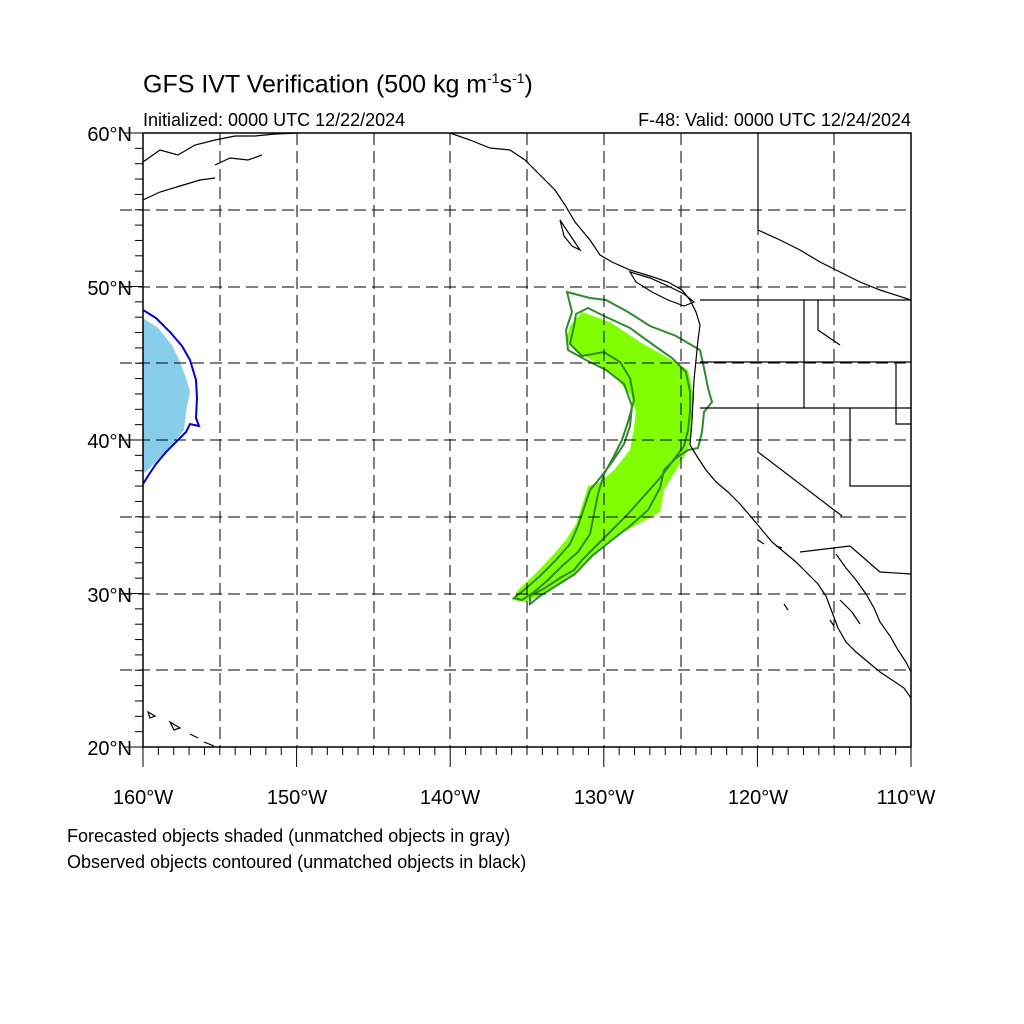  What do you see at coordinates (297, 798) in the screenshot?
I see `lon-label-150w: 150°W` at bounding box center [297, 798].